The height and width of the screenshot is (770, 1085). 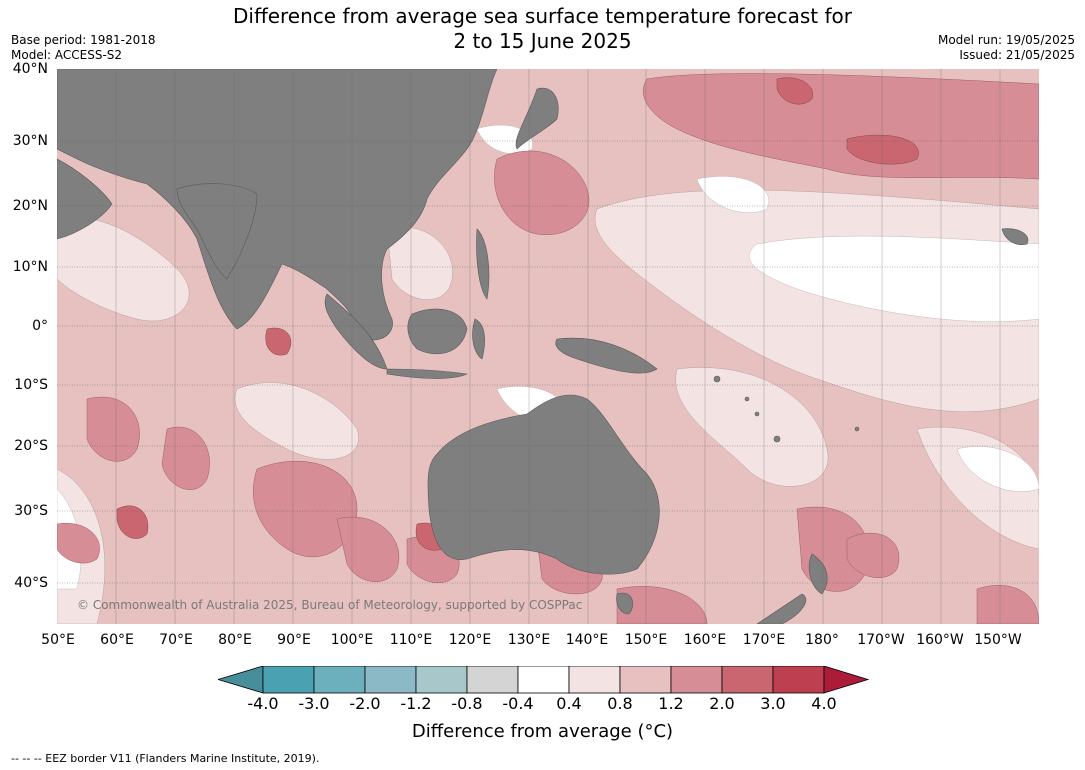 I want to click on india-landmass, so click(x=217, y=231).